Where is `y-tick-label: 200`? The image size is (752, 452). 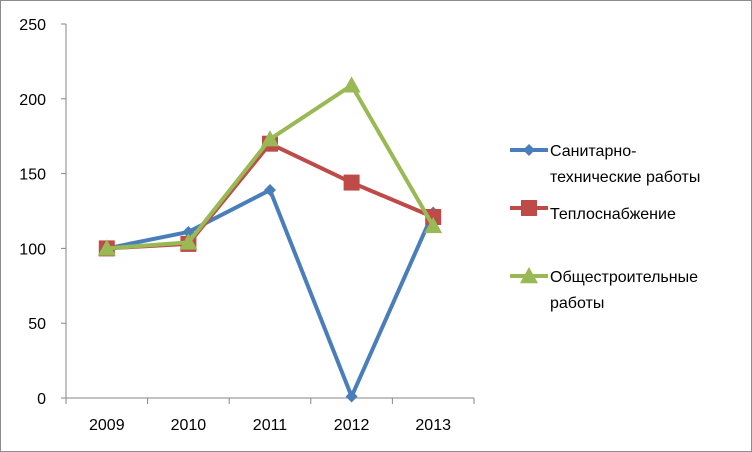 y-tick-label: 200 is located at coordinates (32, 100).